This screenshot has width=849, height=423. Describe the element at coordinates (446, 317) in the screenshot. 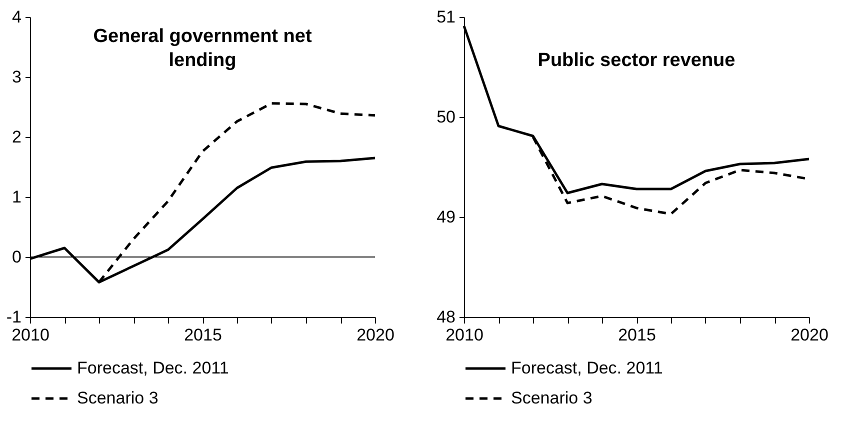

I see `y-tick-label: 48` at that location.